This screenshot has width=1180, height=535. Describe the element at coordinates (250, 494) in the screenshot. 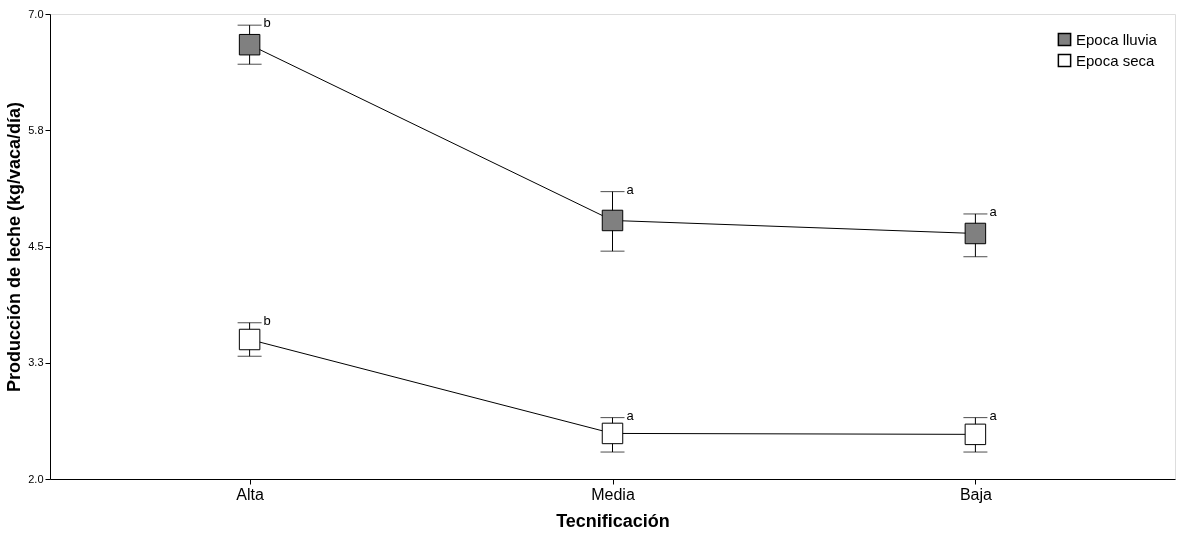

I see `x-tick-label: Alta` at that location.